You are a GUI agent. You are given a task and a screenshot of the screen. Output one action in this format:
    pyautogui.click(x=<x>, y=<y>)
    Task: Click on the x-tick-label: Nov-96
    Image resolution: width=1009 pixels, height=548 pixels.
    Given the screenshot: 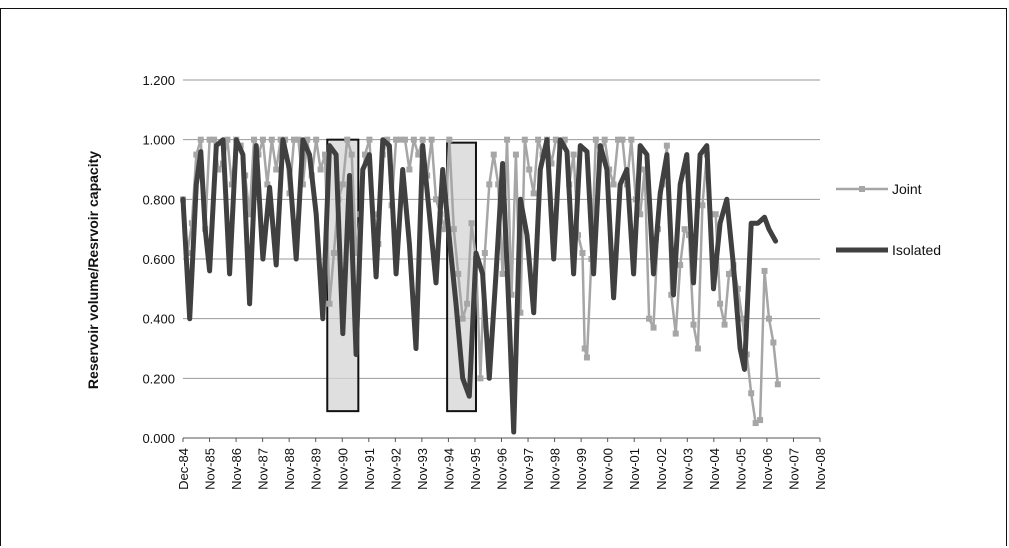 What is the action you would take?
    pyautogui.click(x=502, y=469)
    